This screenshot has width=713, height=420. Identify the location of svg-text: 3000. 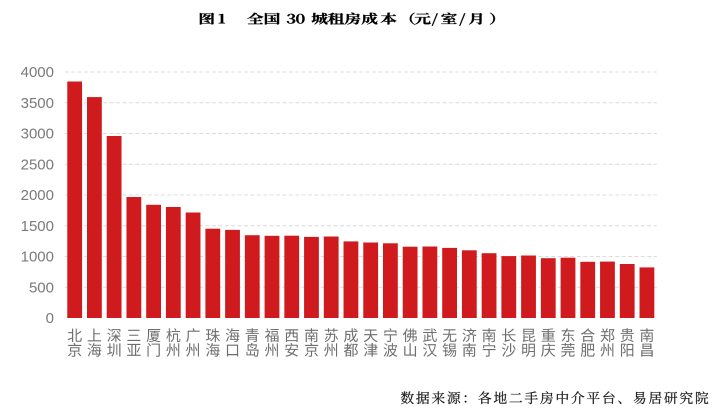
(37, 134).